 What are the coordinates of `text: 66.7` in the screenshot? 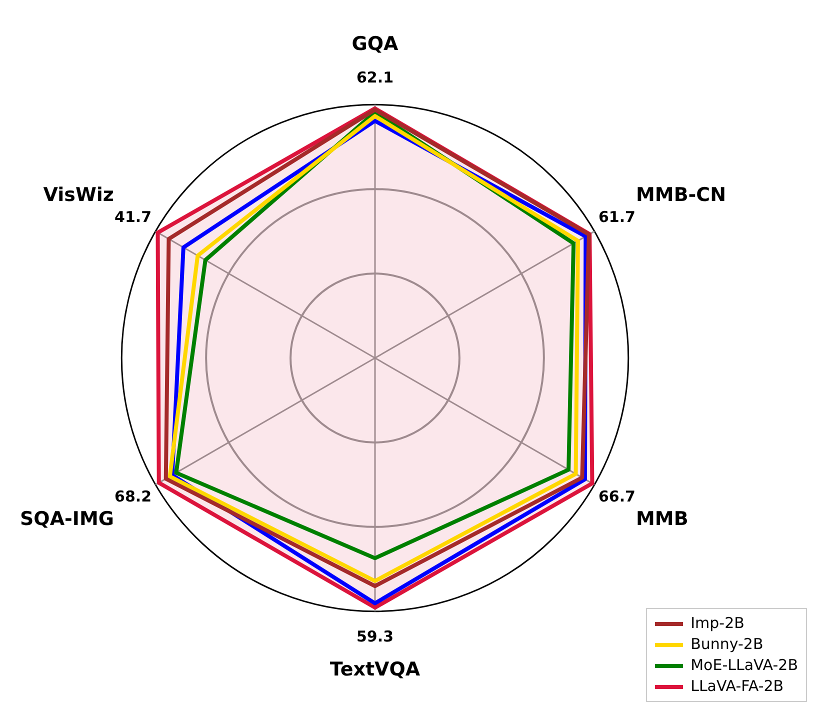 It's located at (617, 497).